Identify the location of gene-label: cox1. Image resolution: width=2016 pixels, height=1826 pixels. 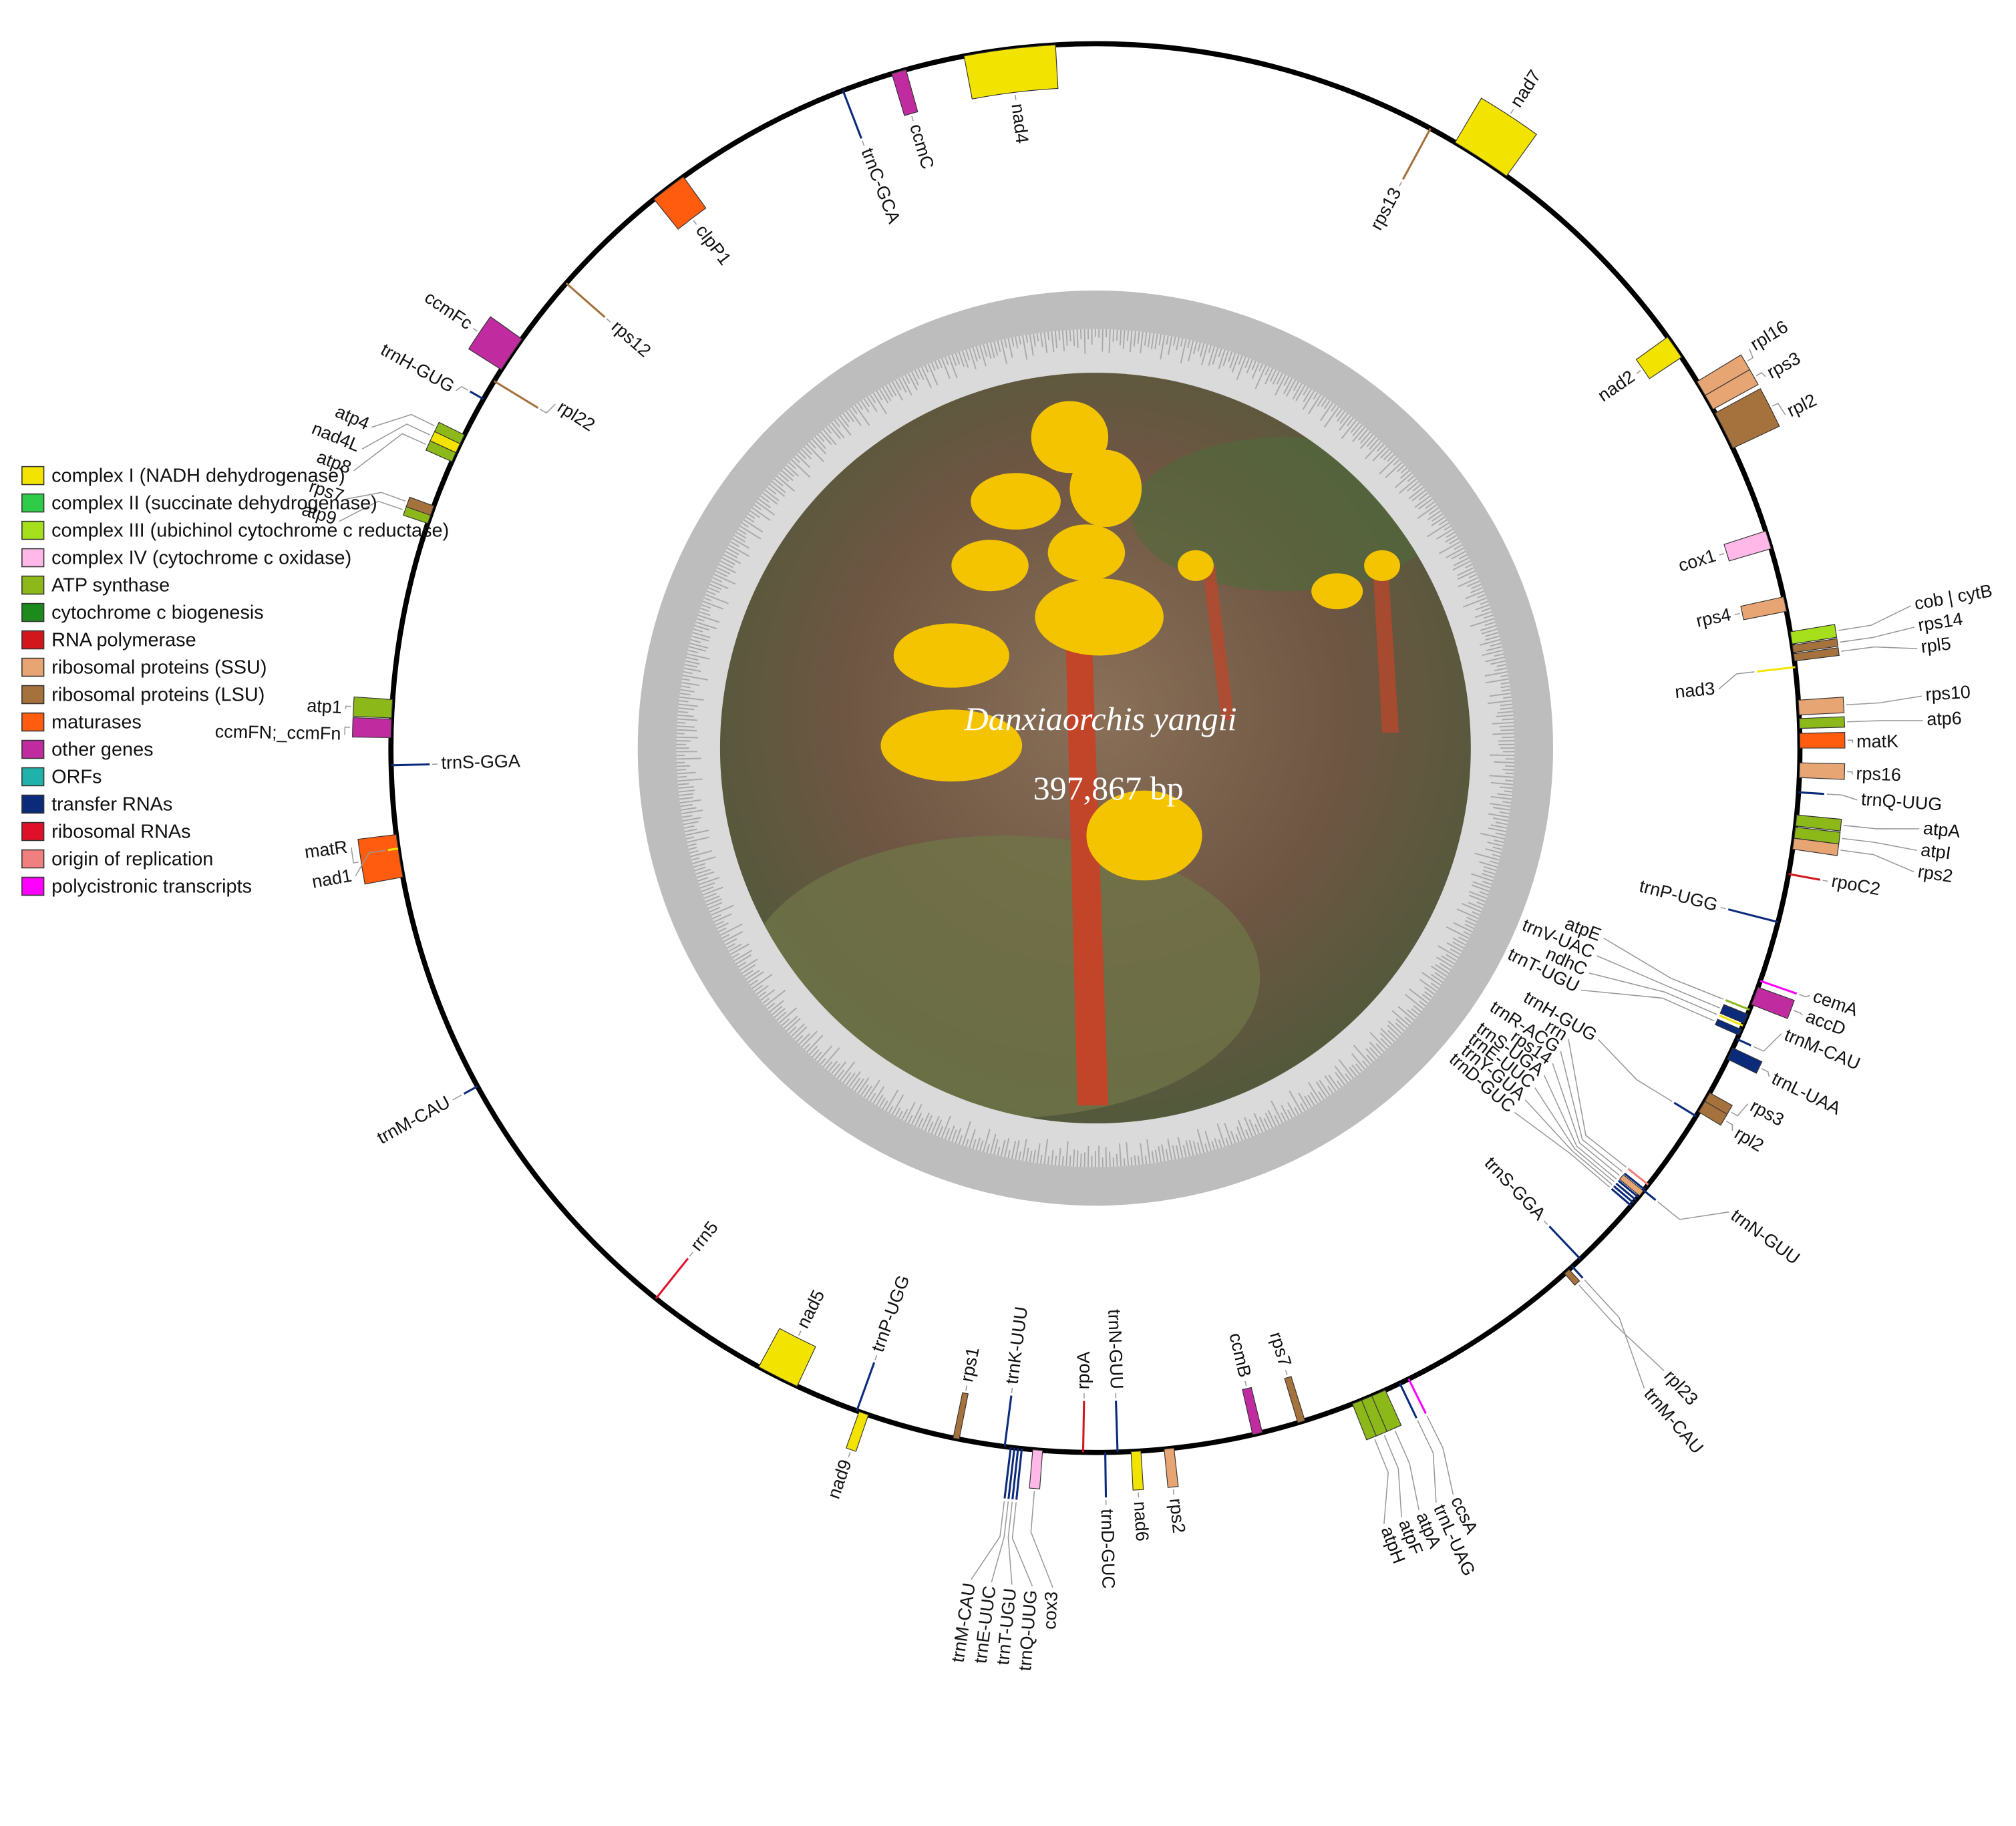
(1697, 561).